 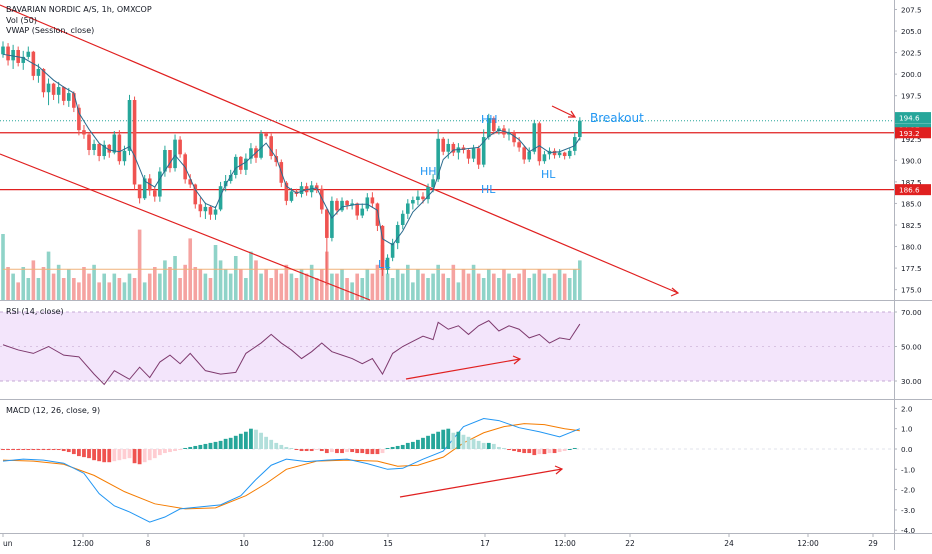 I want to click on macd-histogram, so click(x=289, y=446).